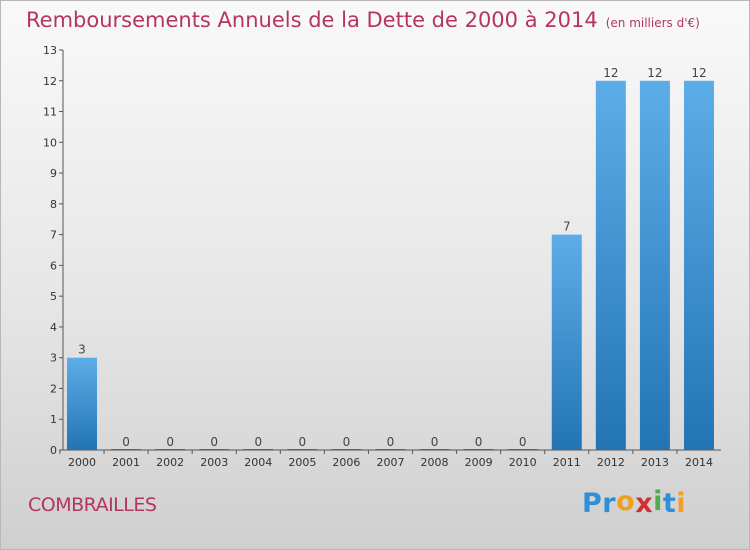 The width and height of the screenshot is (750, 550). I want to click on place-name: COMBRAILLES, so click(92, 505).